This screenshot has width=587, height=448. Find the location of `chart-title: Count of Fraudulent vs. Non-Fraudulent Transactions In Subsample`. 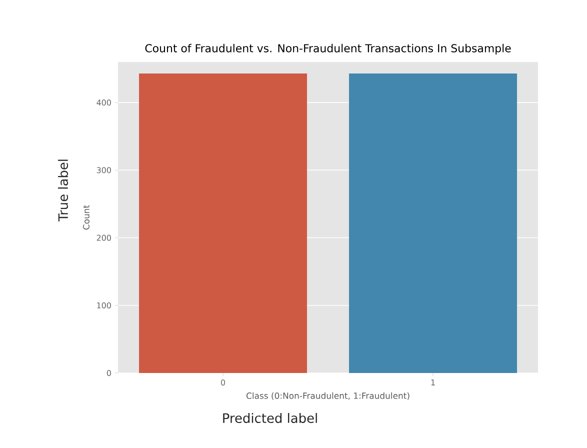

chart-title: Count of Fraudulent vs. Non-Fraudulent Transactions In Subsample is located at coordinates (328, 49).